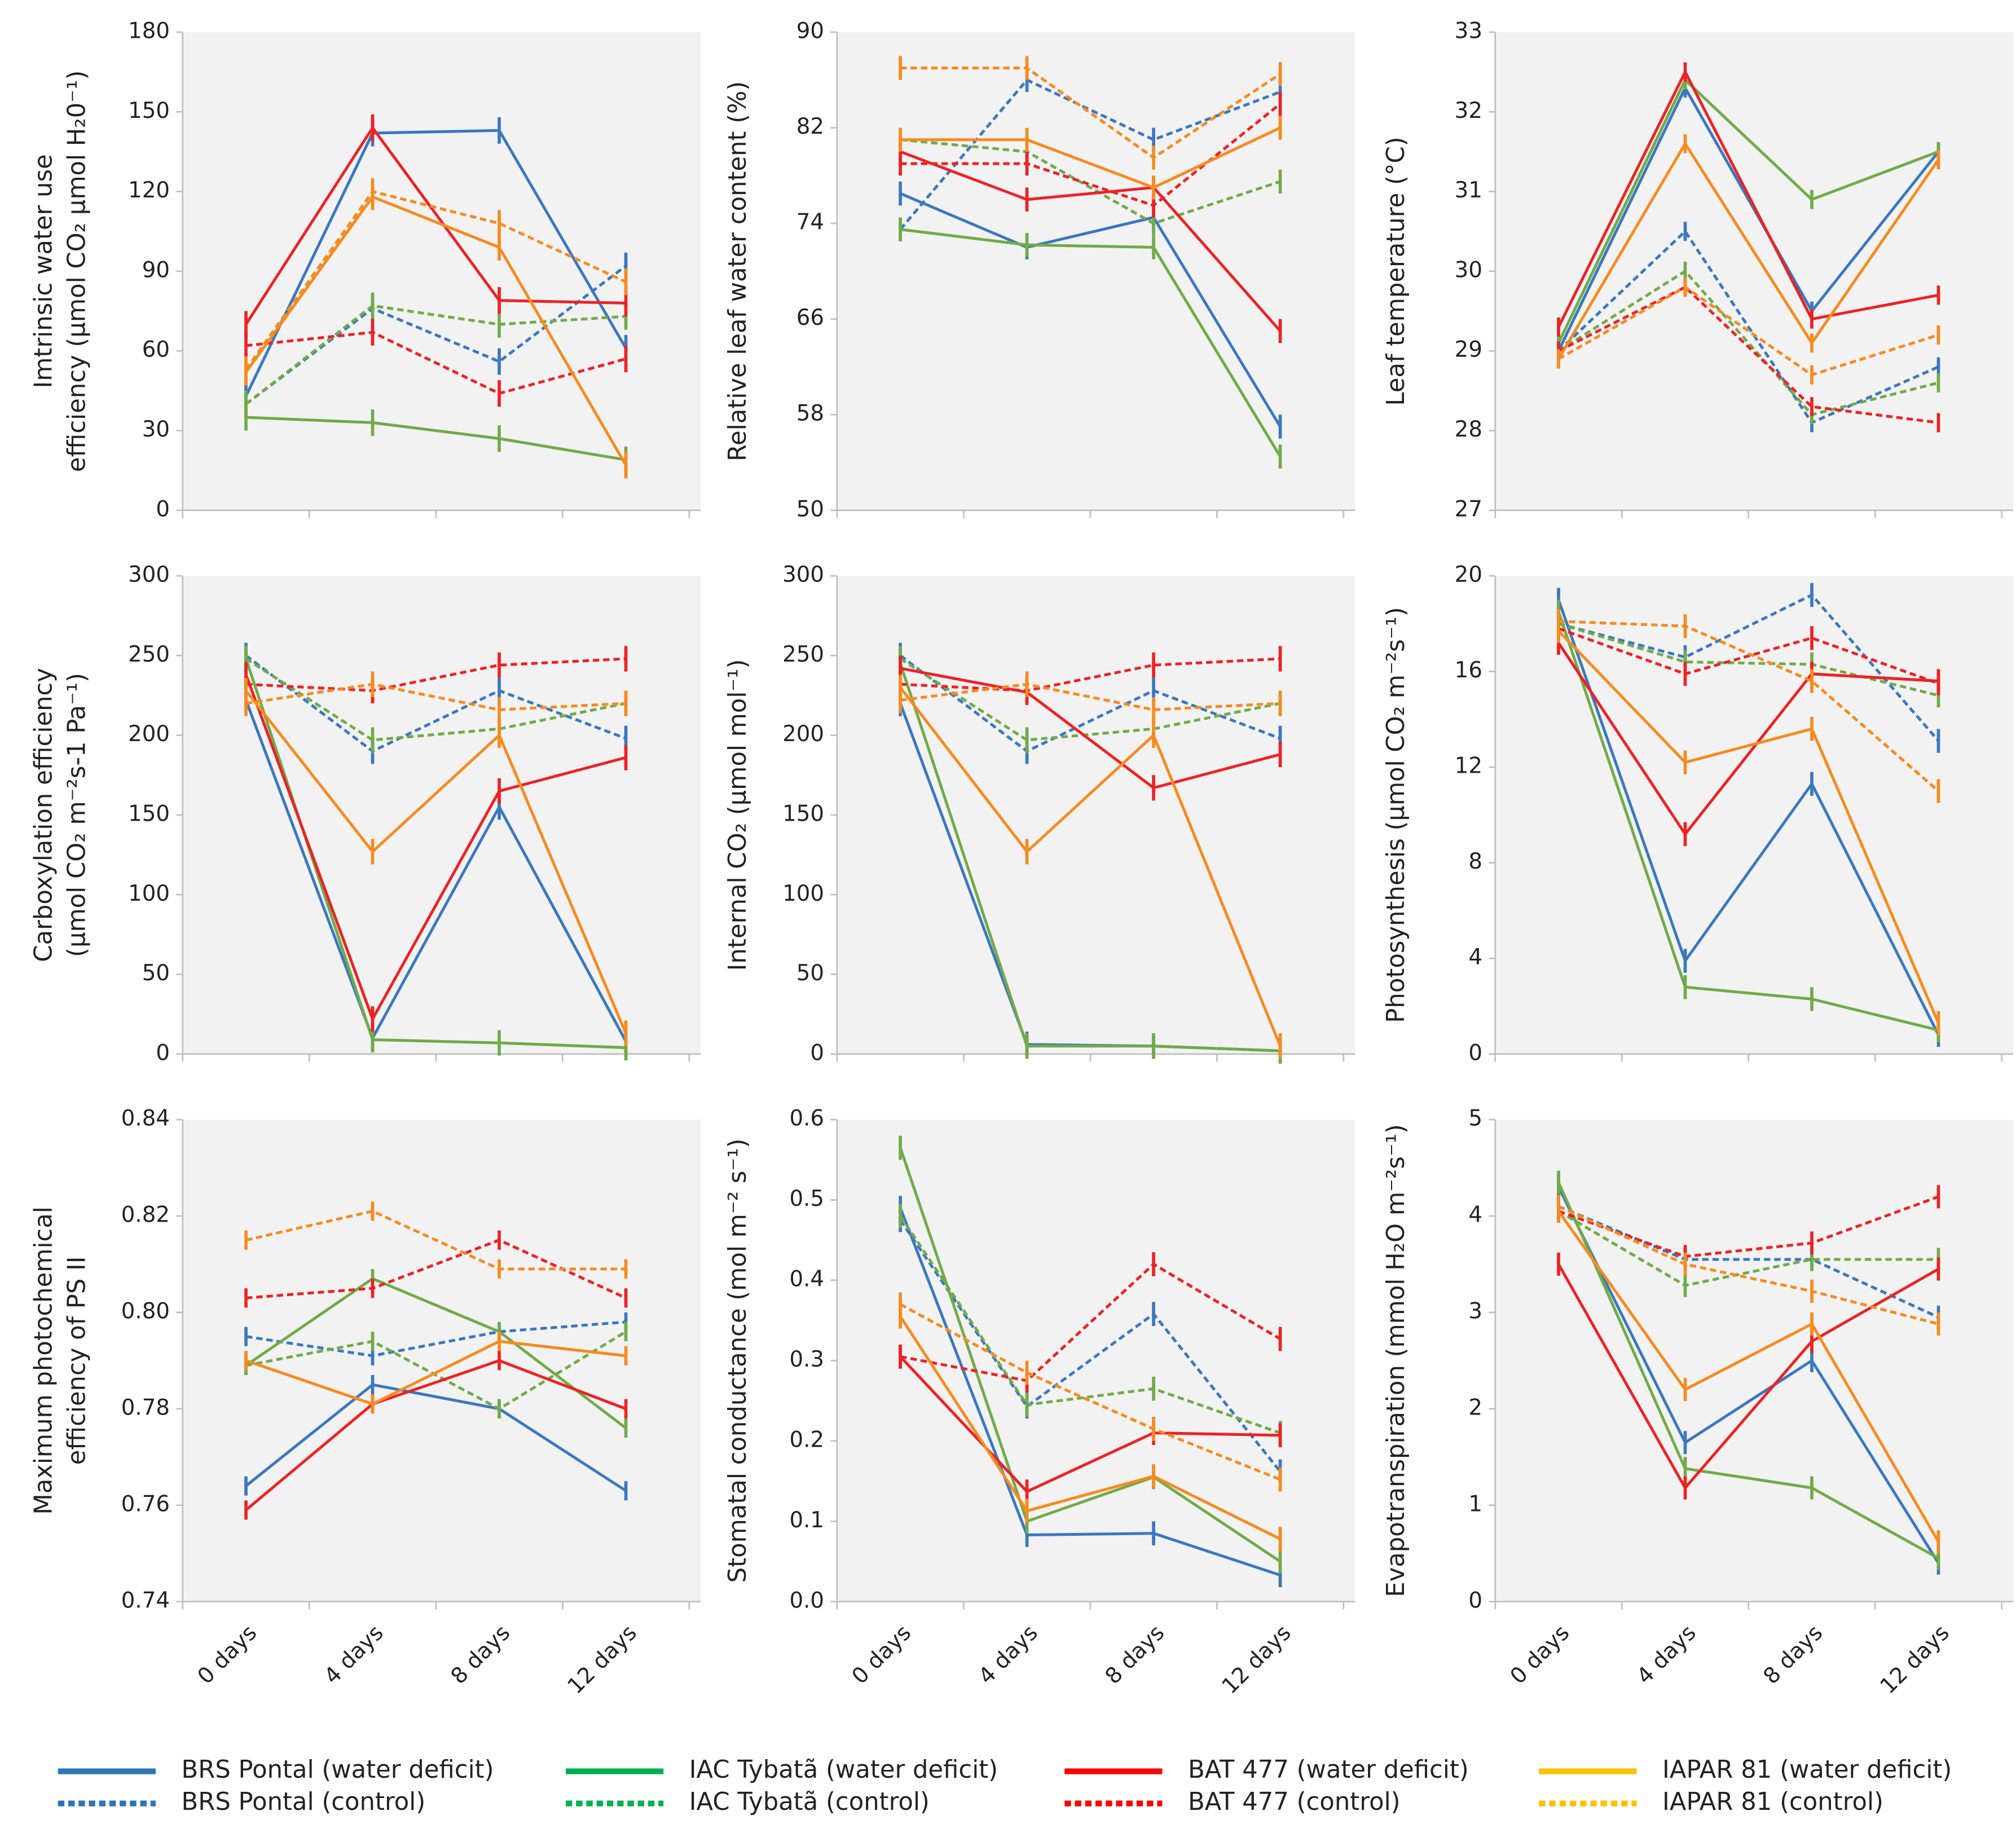 The image size is (2016, 1833). Describe the element at coordinates (1468, 509) in the screenshot. I see `y-tick-label: 27` at that location.